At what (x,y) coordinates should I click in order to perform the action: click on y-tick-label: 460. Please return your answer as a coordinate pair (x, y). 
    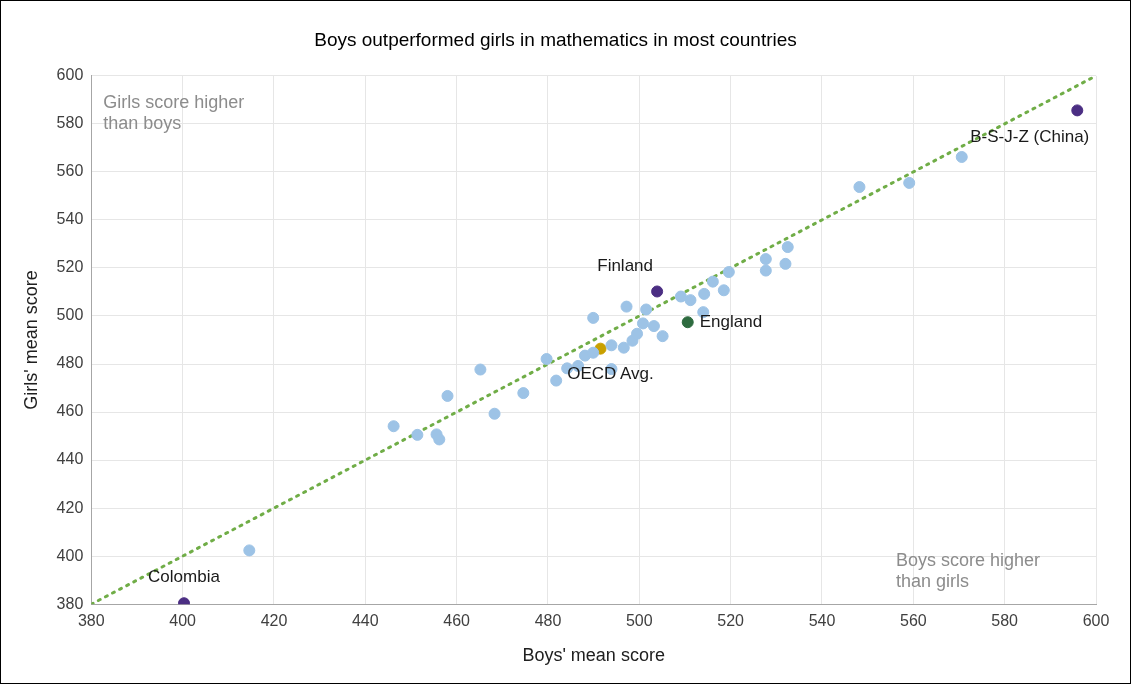
    Looking at the image, I should click on (70, 411).